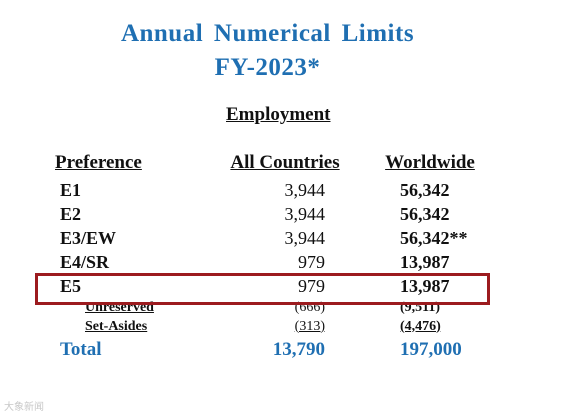  Describe the element at coordinates (267, 67) in the screenshot. I see `title-line-2: FY-2023*` at that location.